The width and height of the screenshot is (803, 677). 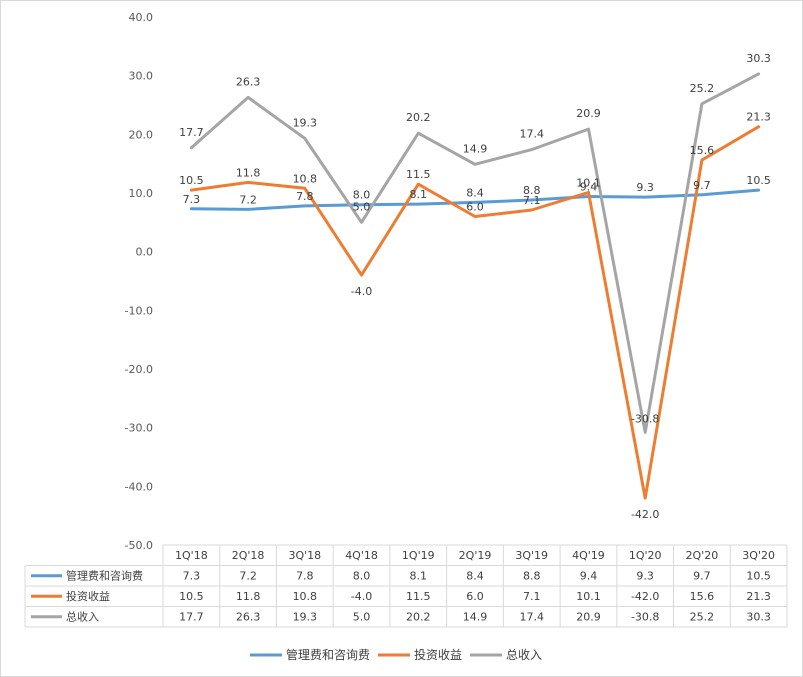 I want to click on data-label: 8.1, so click(x=419, y=194).